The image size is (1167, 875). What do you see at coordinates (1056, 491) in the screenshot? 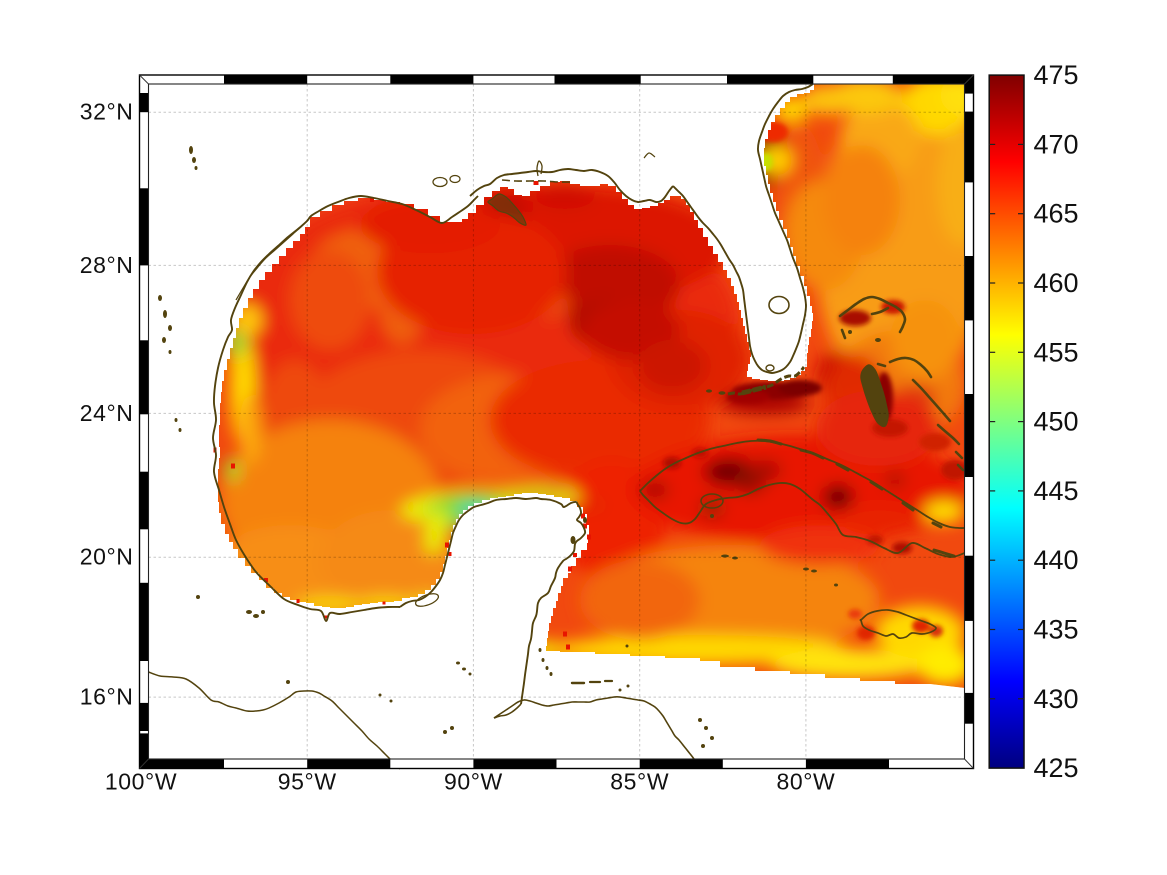
I see `svg-text: 445` at bounding box center [1056, 491].